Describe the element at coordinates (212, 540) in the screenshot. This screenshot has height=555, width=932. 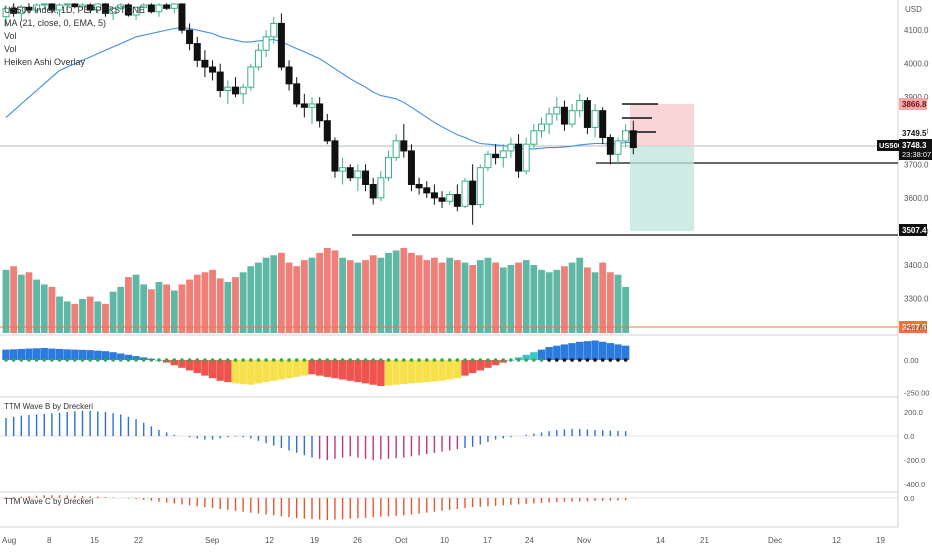
I see `time-tick-label: Sep` at that location.